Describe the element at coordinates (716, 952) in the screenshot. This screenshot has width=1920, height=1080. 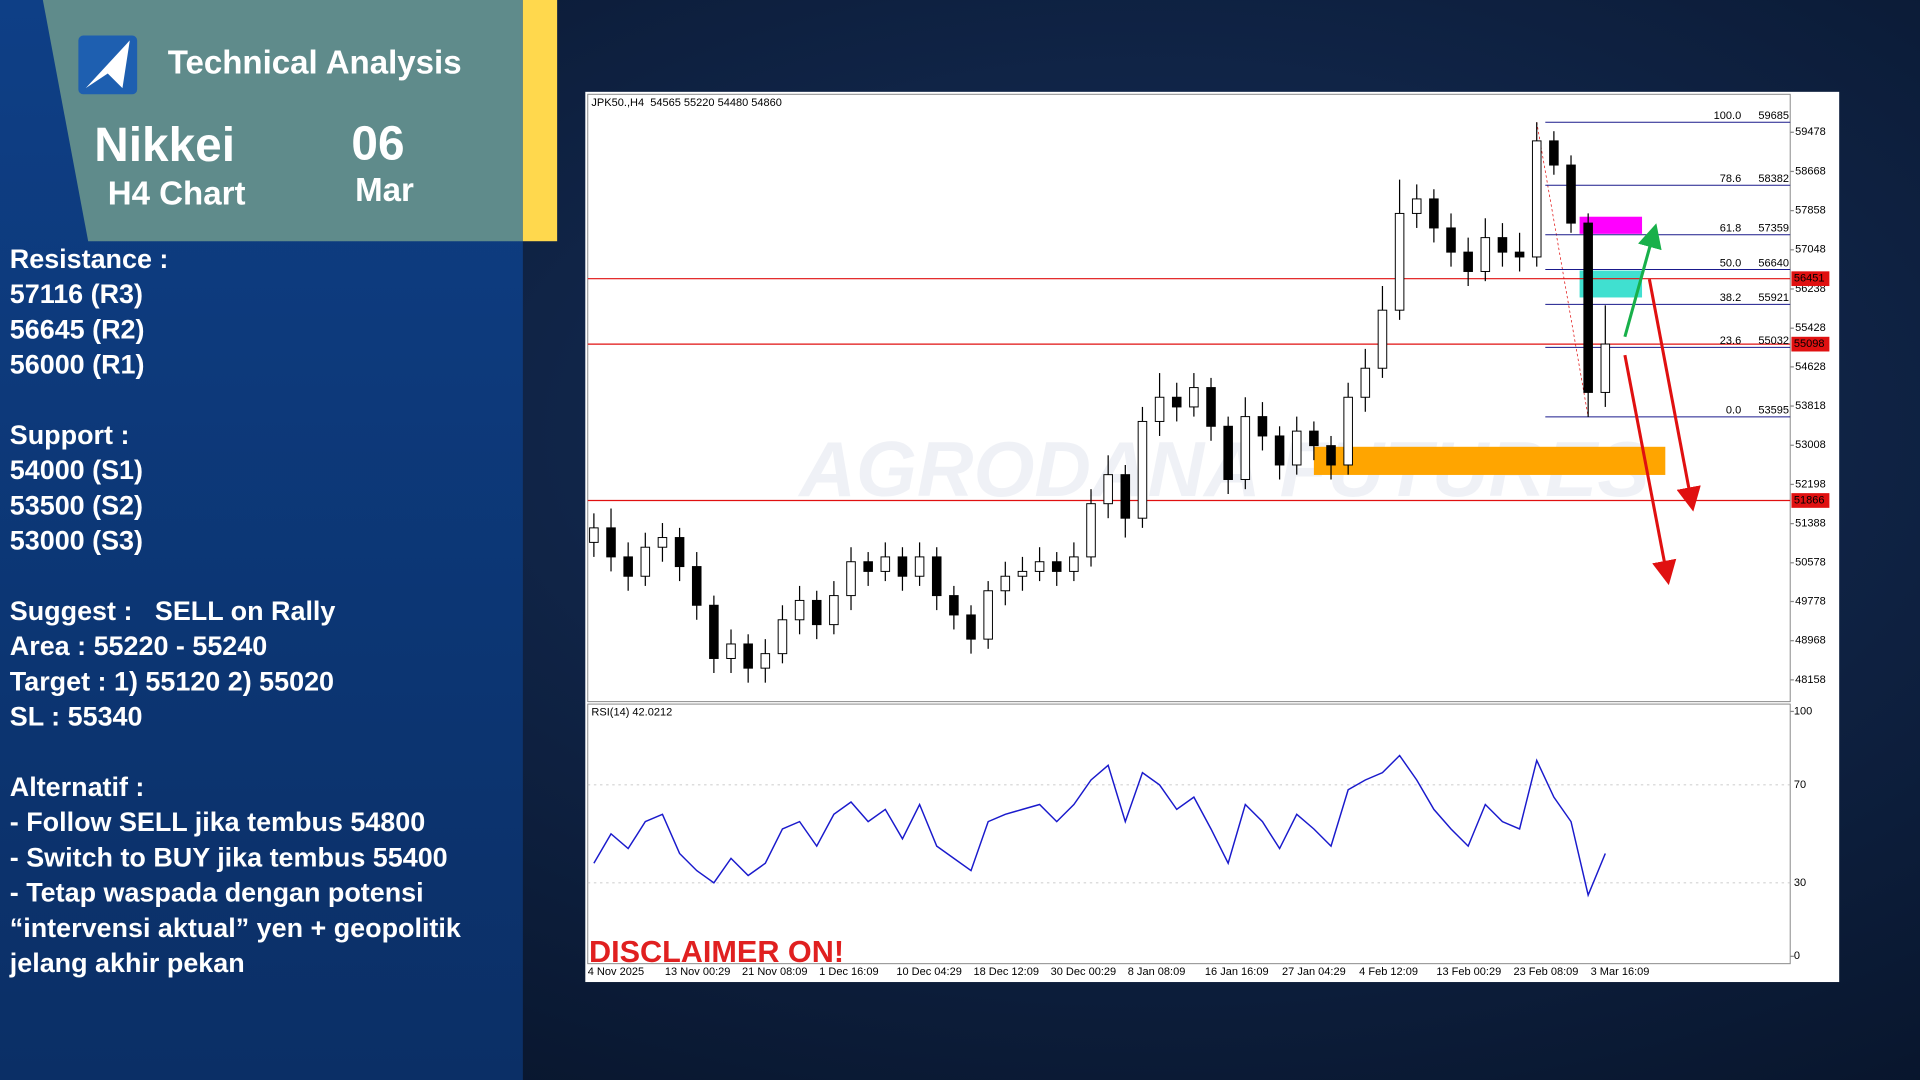
I see `disclaimer: DISCLAIMER ON!` at that location.